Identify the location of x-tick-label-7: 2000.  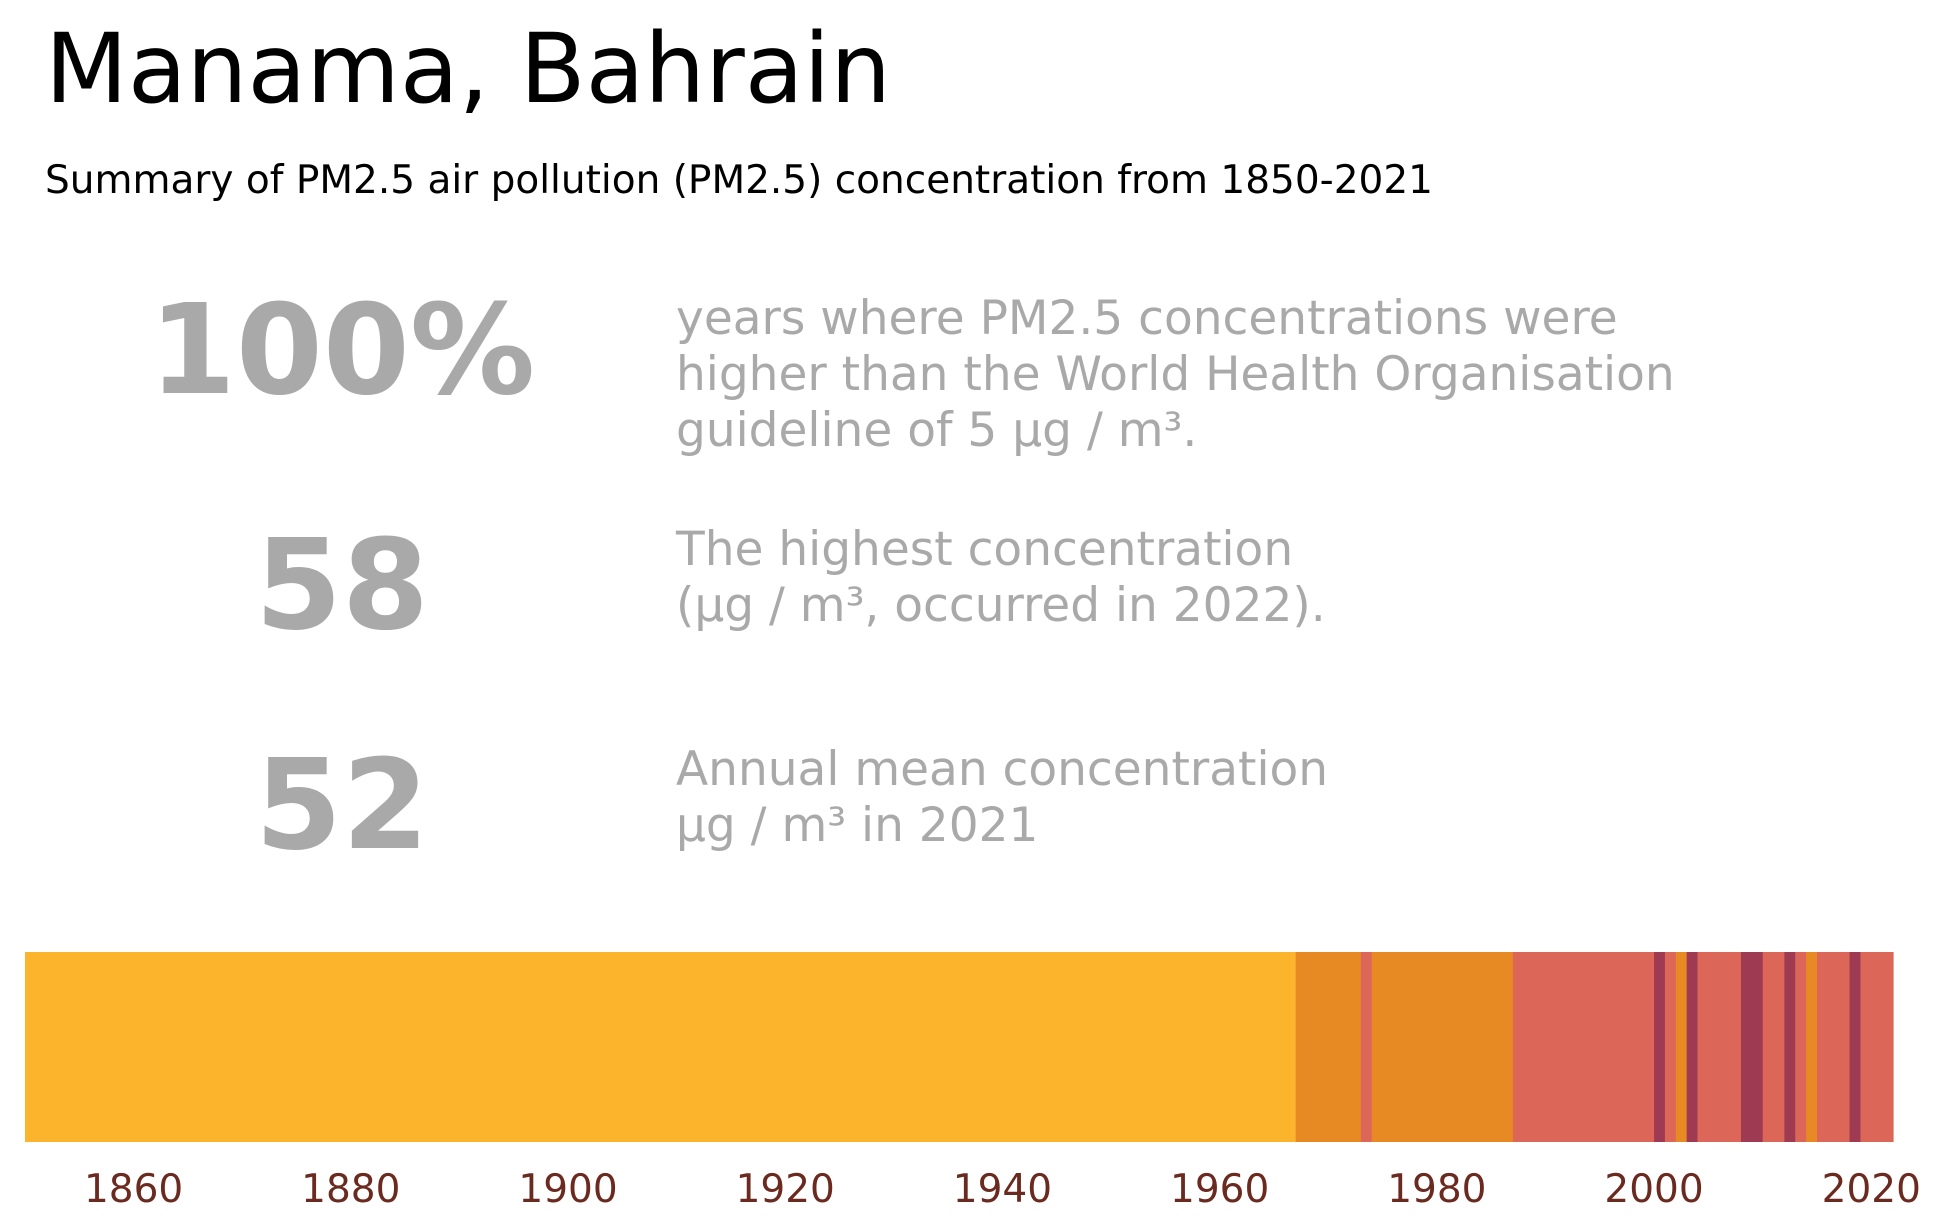
(1653, 1189).